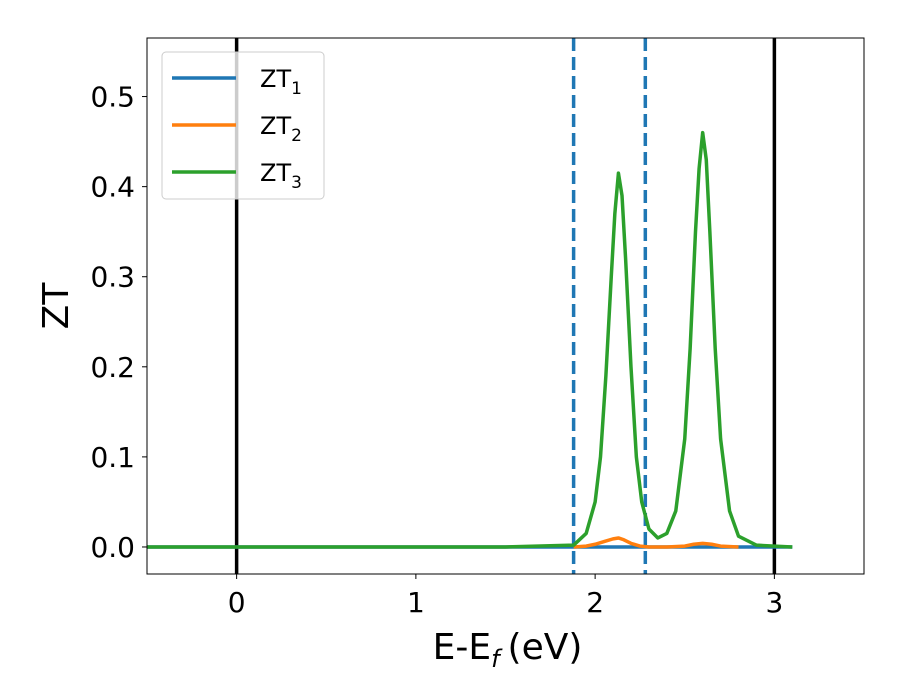  Describe the element at coordinates (112, 97) in the screenshot. I see `y-tick-label: 0.5` at that location.